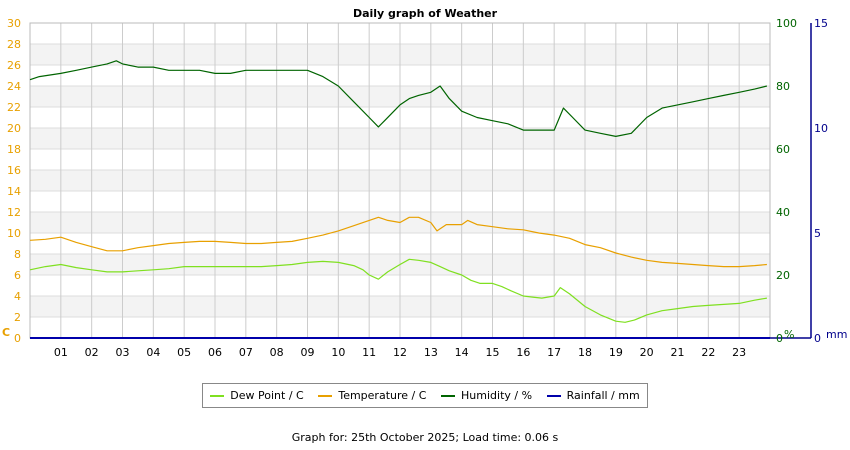 Image resolution: width=850 pixels, height=450 pixels. Describe the element at coordinates (14, 107) in the screenshot. I see `left-tick-label: 22` at that location.